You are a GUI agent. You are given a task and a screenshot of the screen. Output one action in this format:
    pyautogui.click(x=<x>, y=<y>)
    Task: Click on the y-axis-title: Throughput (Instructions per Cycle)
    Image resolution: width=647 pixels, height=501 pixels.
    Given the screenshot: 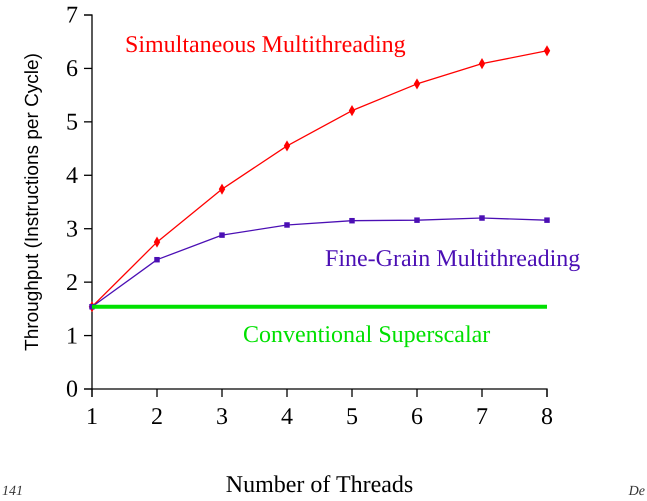 What is the action you would take?
    pyautogui.click(x=32, y=202)
    